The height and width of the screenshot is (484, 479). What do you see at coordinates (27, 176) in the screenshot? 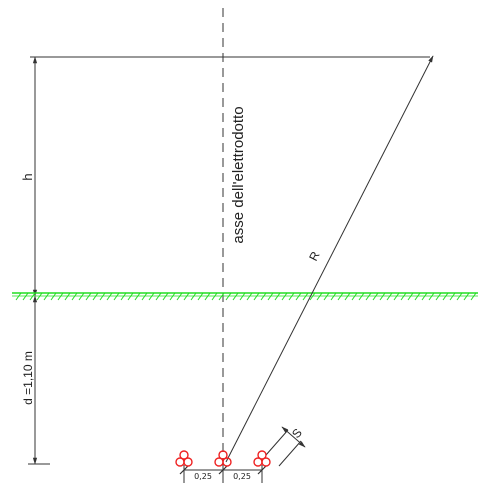
I see `label-h: h` at bounding box center [27, 176].